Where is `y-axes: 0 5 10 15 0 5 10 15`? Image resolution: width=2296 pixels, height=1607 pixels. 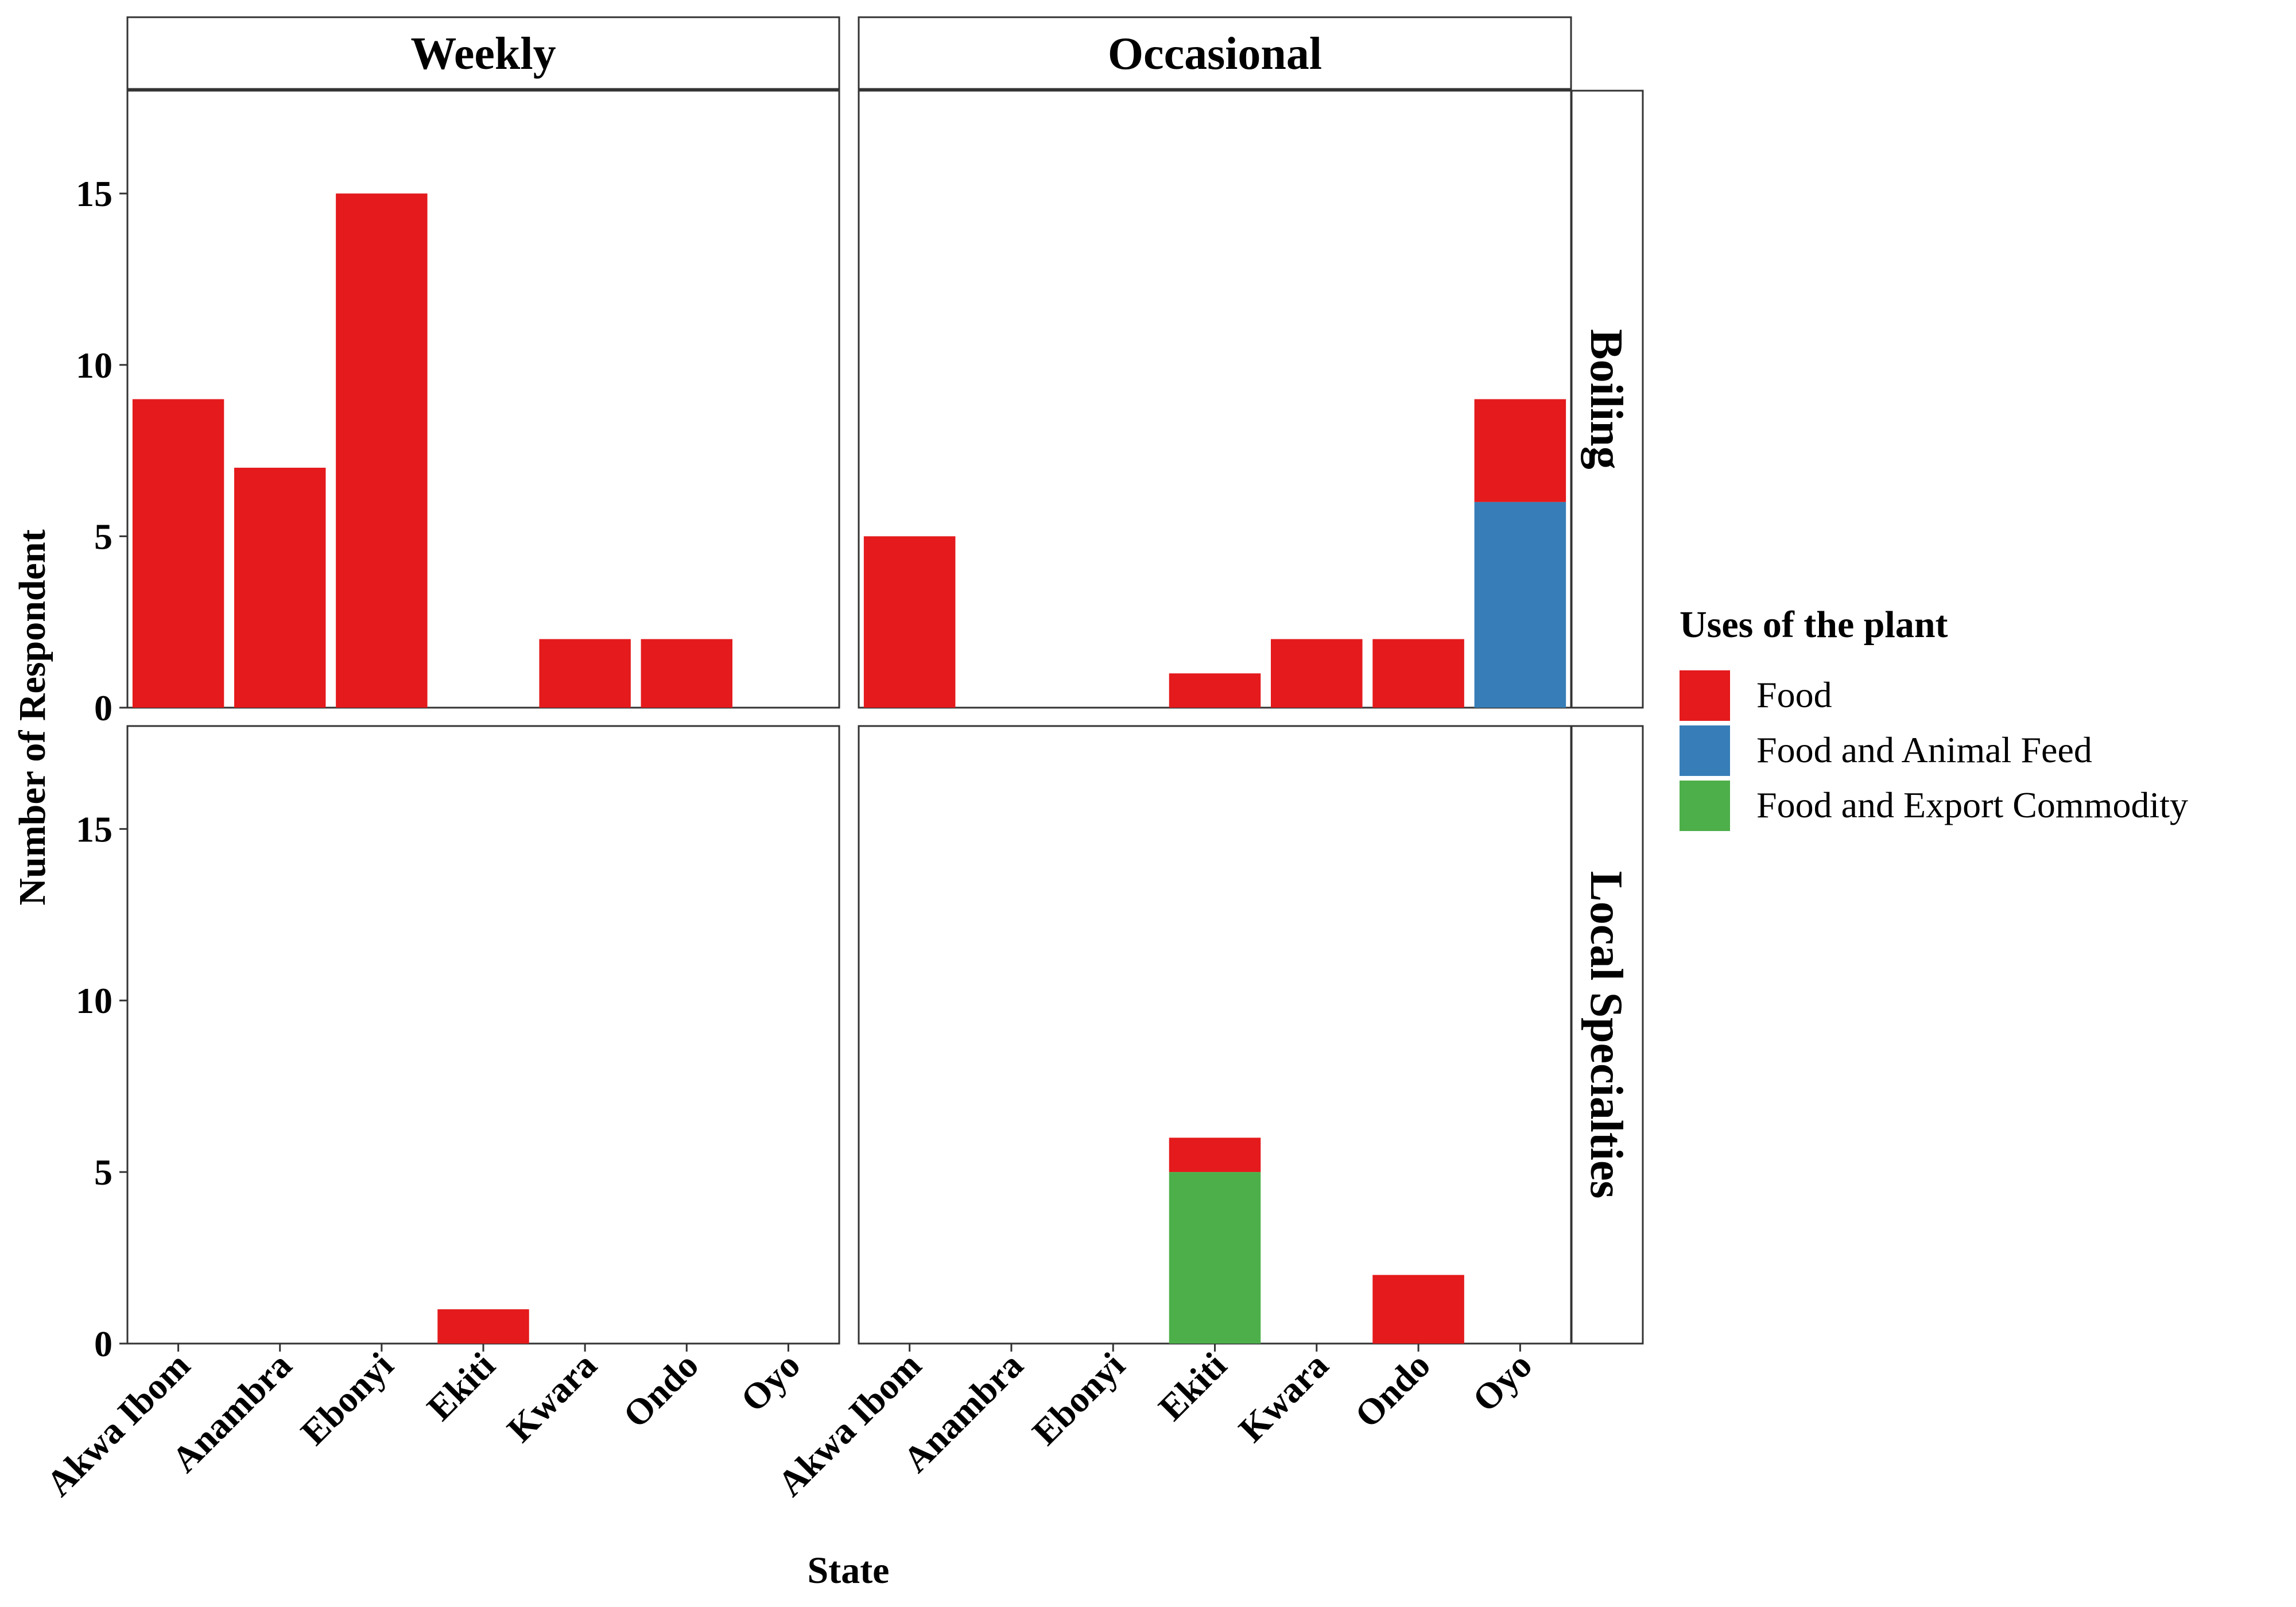
y-axes: 0 5 10 15 0 5 10 15 is located at coordinates (101, 768).